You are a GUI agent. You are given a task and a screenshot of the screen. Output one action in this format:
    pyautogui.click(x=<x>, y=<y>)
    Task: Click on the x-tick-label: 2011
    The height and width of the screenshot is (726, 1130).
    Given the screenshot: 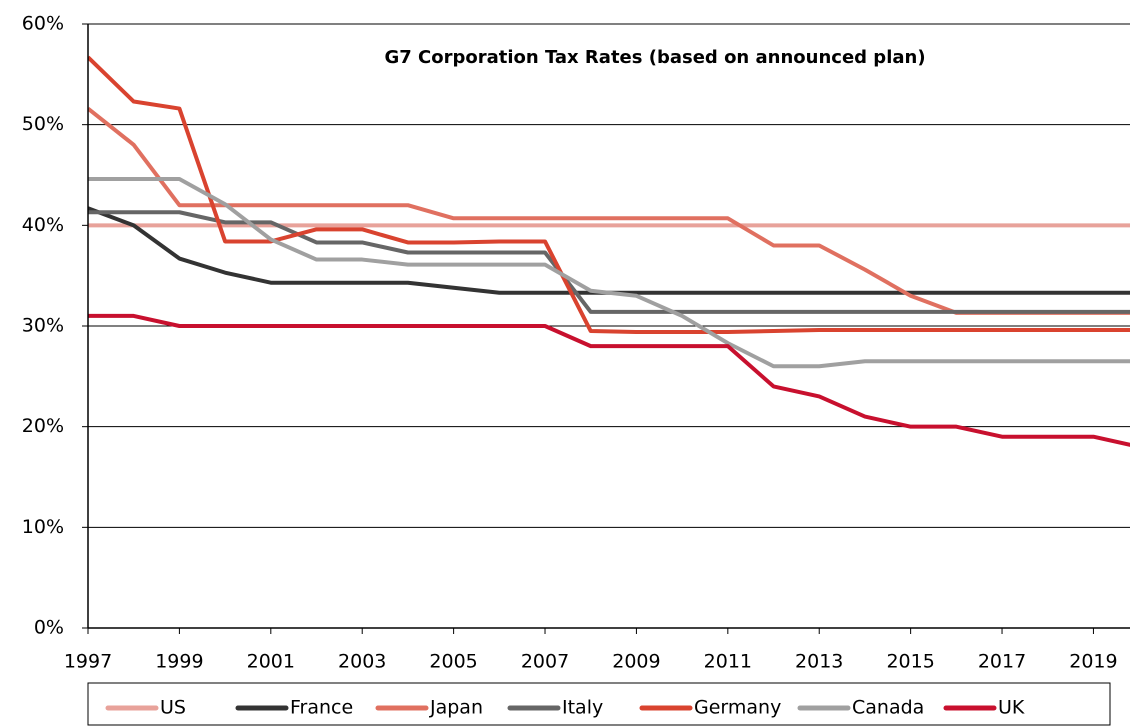 What is the action you would take?
    pyautogui.click(x=728, y=662)
    